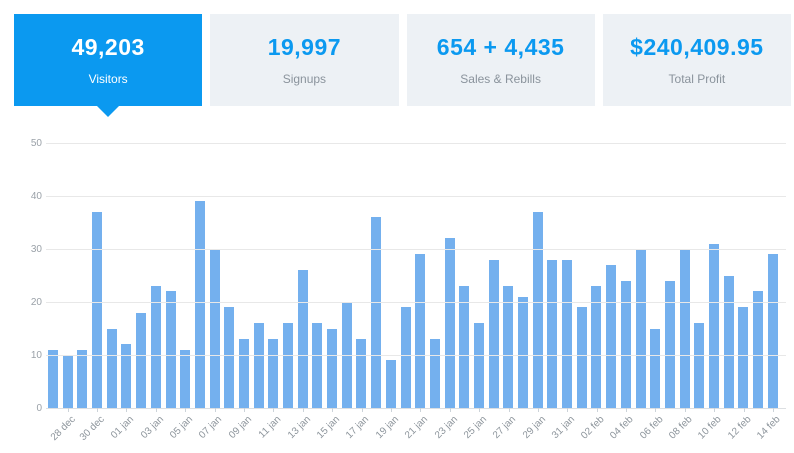  Describe the element at coordinates (270, 427) in the screenshot. I see `x-axis-label: 11 jan` at that location.